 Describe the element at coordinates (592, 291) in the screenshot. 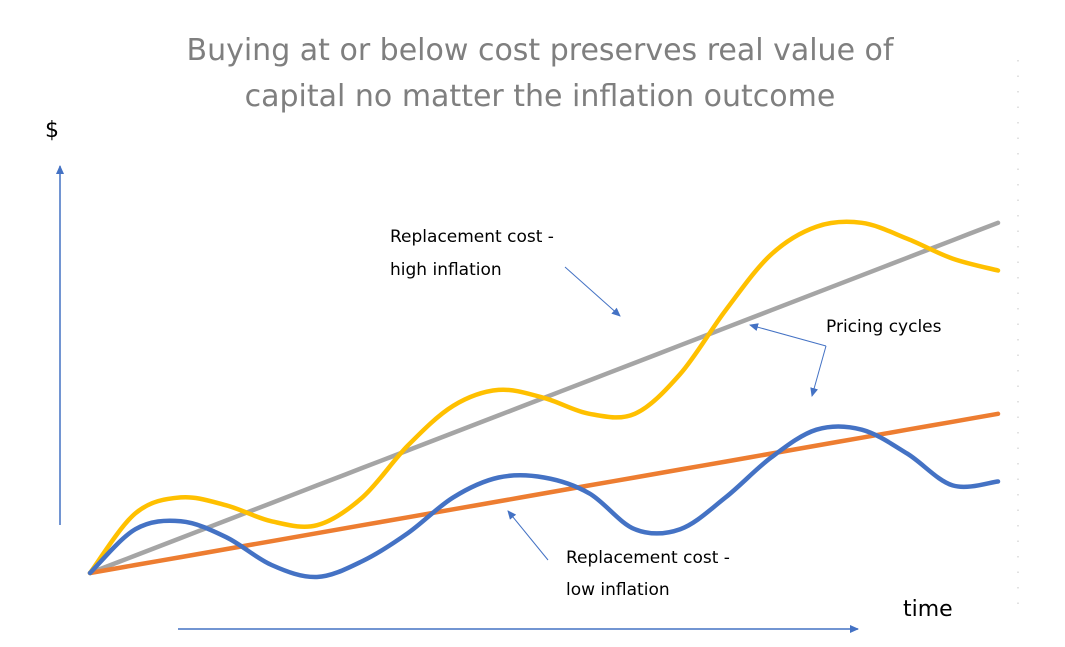

I see `annotation-high-inflation-arrow` at that location.